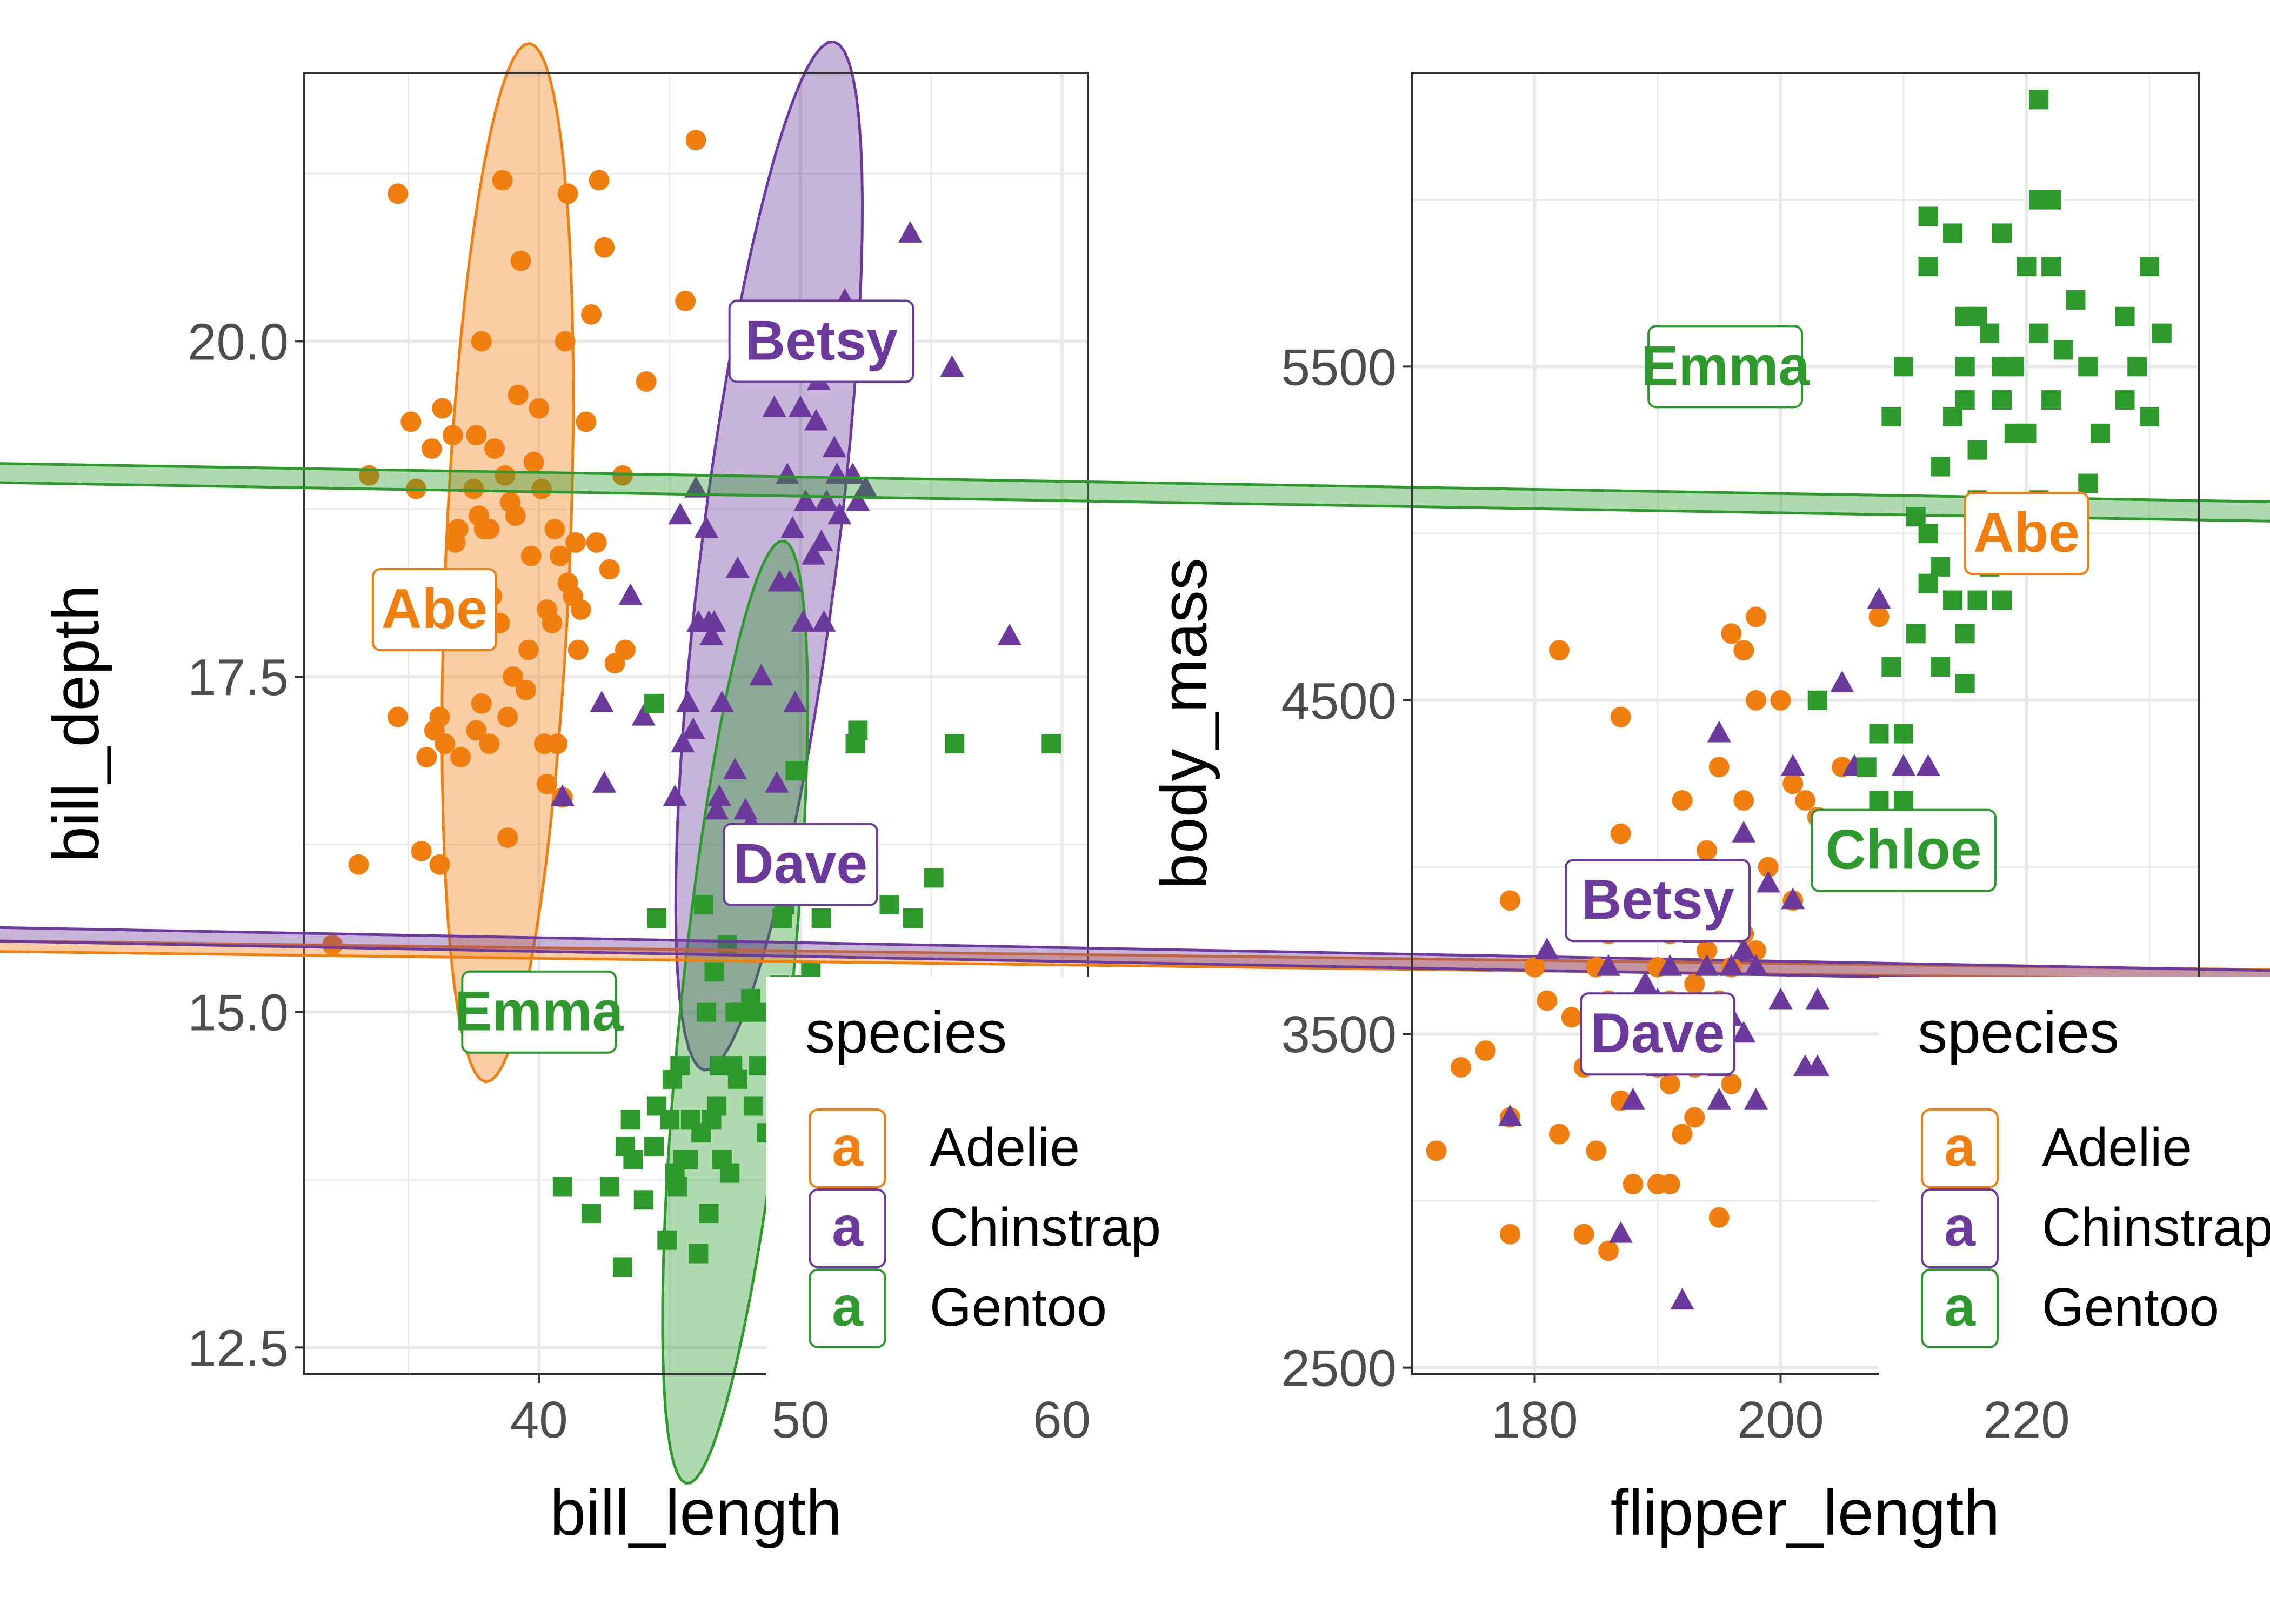 This screenshot has width=2270, height=1624. Describe the element at coordinates (800, 864) in the screenshot. I see `point-label: Dave` at that location.